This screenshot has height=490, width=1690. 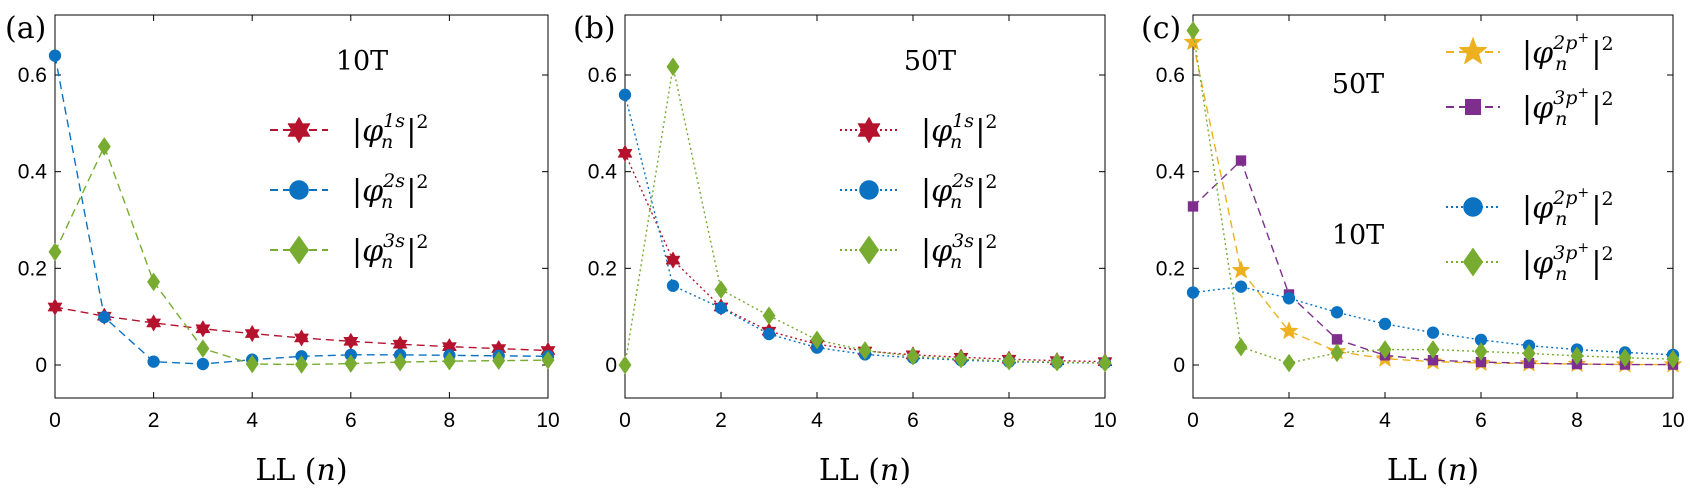 What do you see at coordinates (349, 251) in the screenshot?
I see `legend-entry: |φ3s n |2` at bounding box center [349, 251].